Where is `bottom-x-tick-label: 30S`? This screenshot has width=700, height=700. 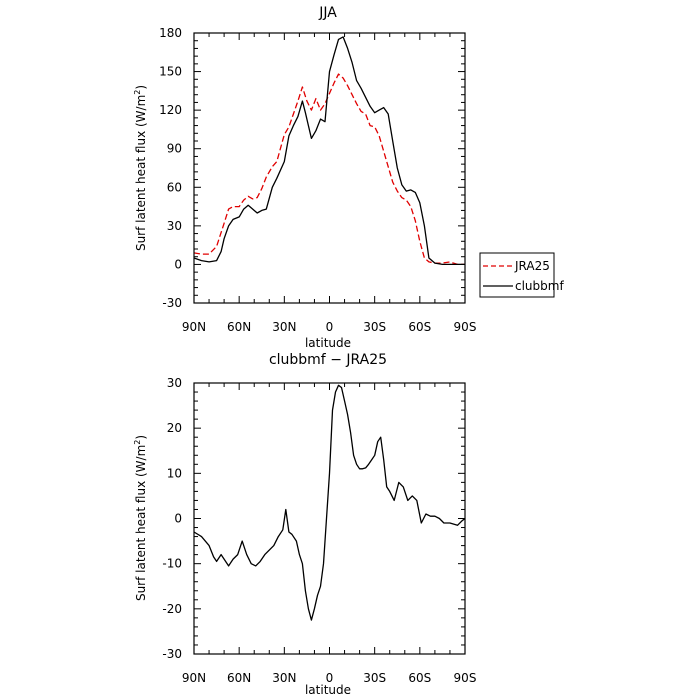
bottom-x-tick-label: 30S is located at coordinates (374, 678).